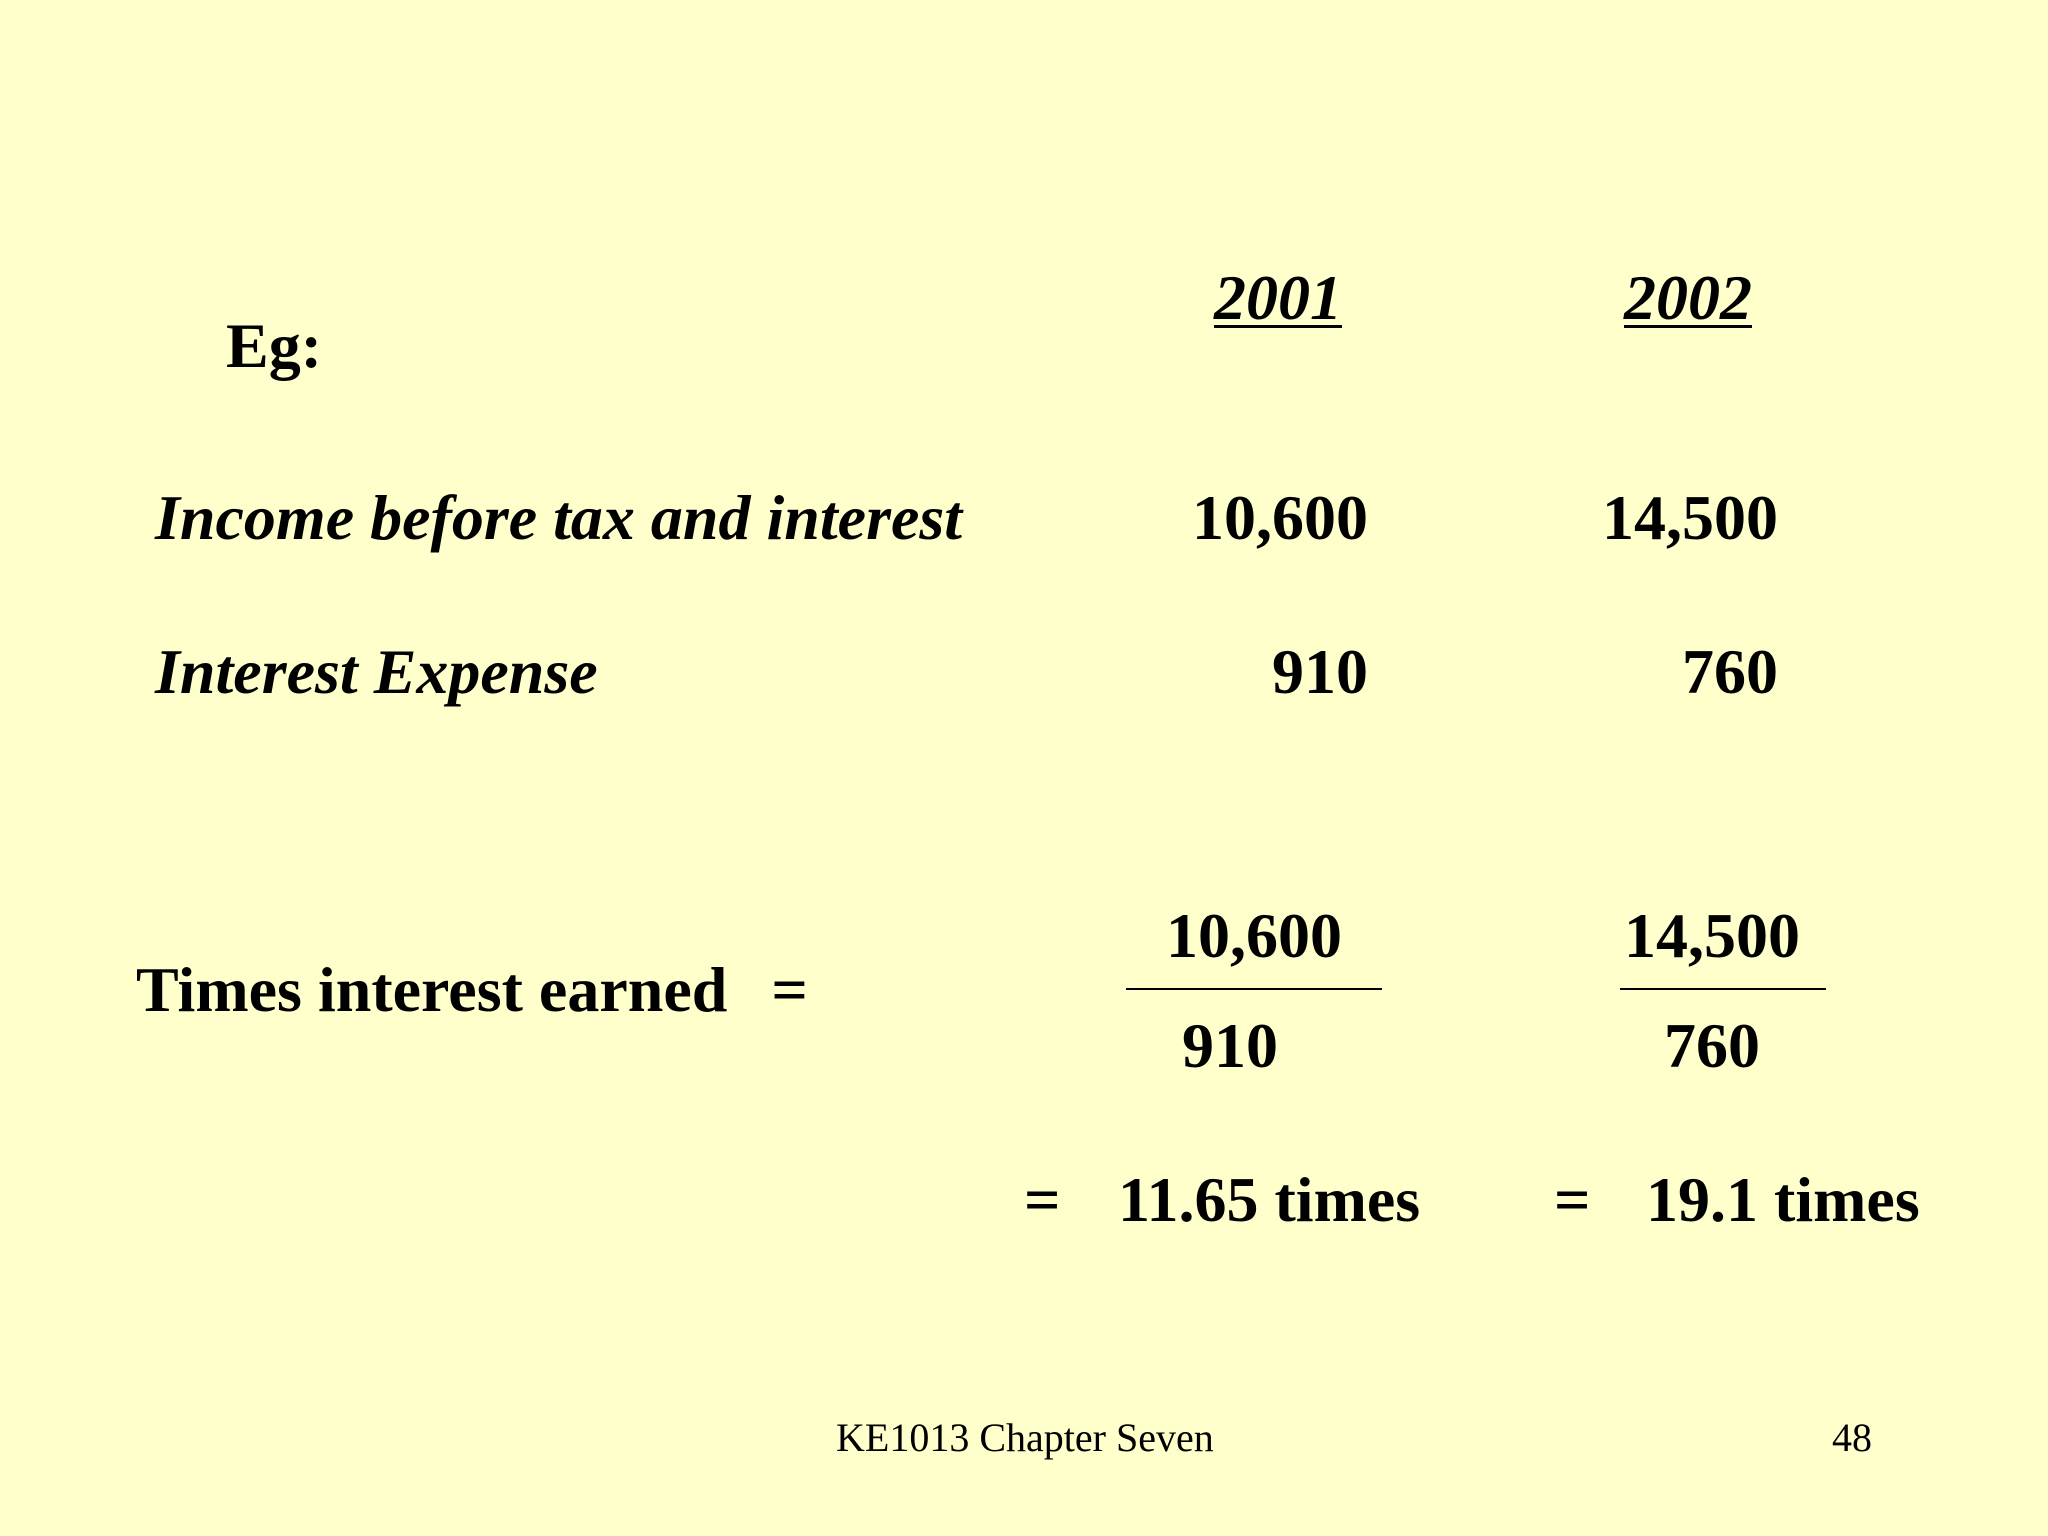 This screenshot has height=1536, width=2048. Describe the element at coordinates (1730, 671) in the screenshot. I see `row-value-interest-2002: 760` at that location.